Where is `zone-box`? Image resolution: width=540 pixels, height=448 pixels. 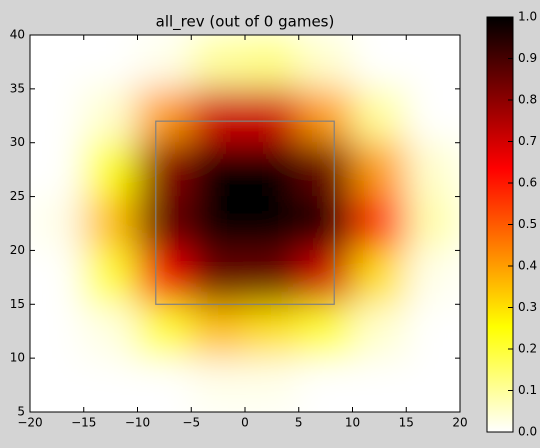
zone-box is located at coordinates (245, 212).